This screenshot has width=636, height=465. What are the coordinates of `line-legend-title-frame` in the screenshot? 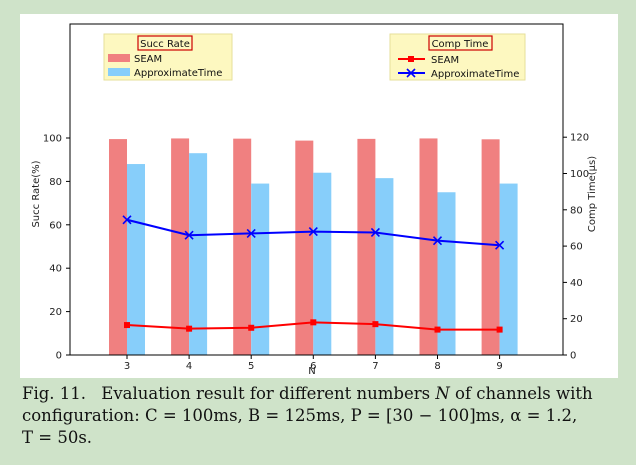 It's located at (460, 43).